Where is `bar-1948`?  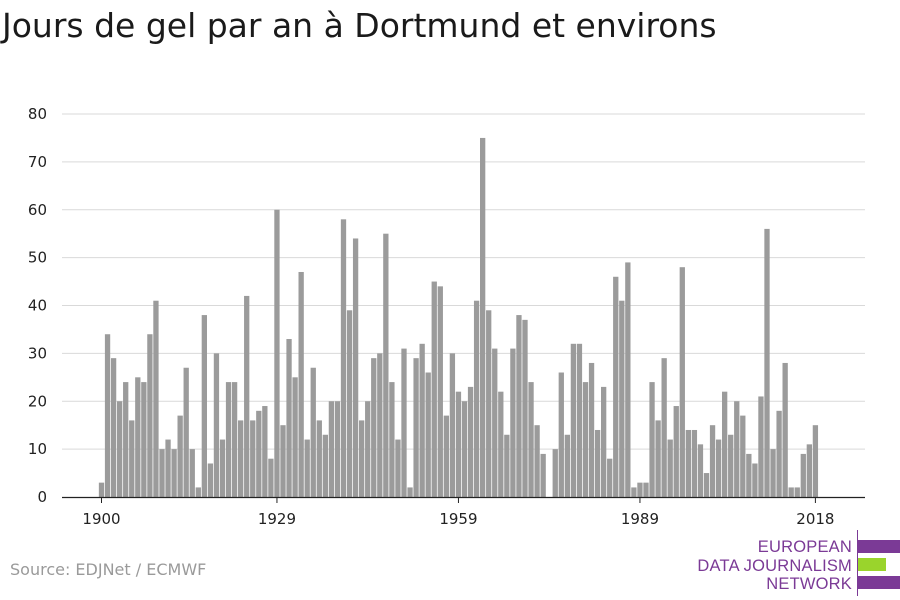
bar-1948 is located at coordinates (392, 439).